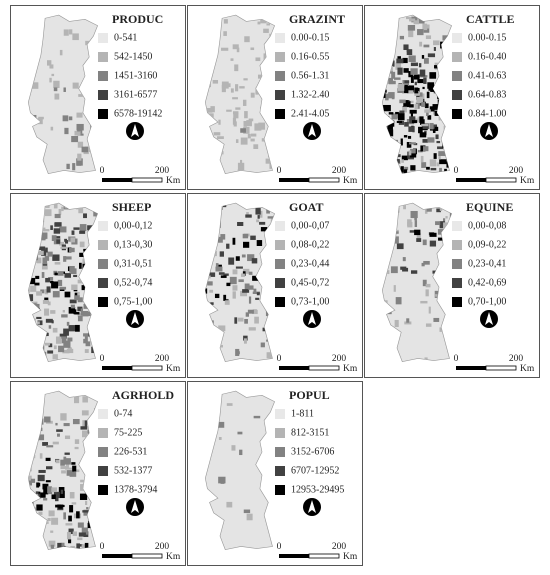 The height and width of the screenshot is (575, 550). I want to click on scale-bar, so click(147, 368).